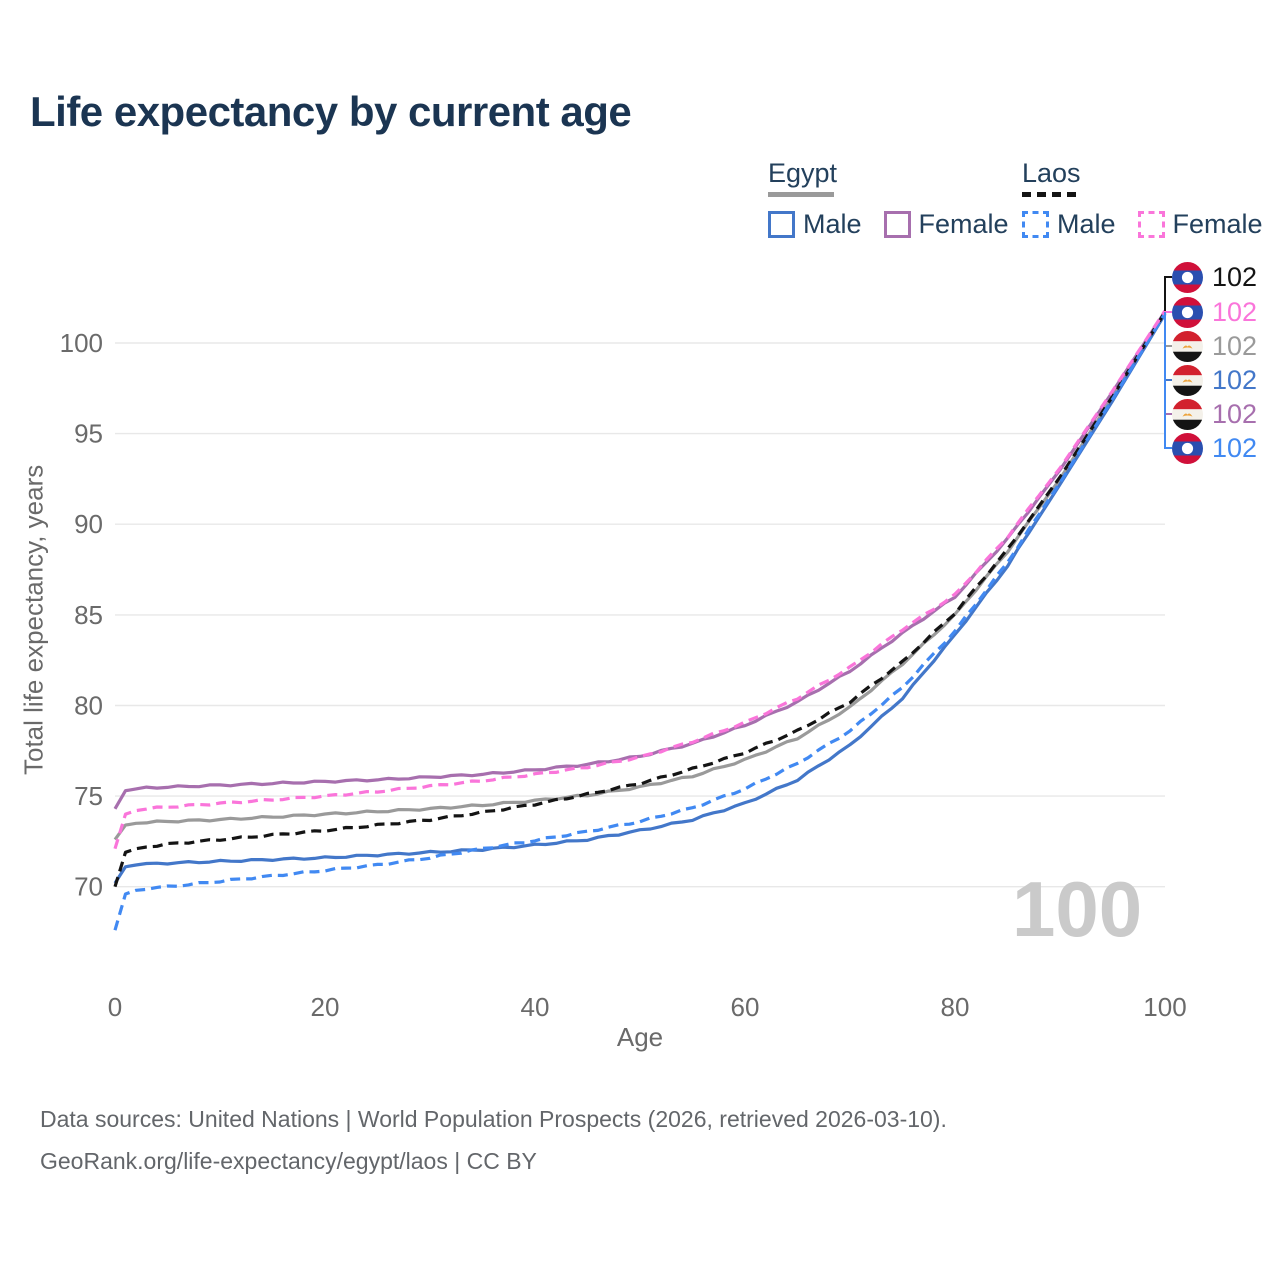  I want to click on x-tick-label: 0, so click(115, 1007).